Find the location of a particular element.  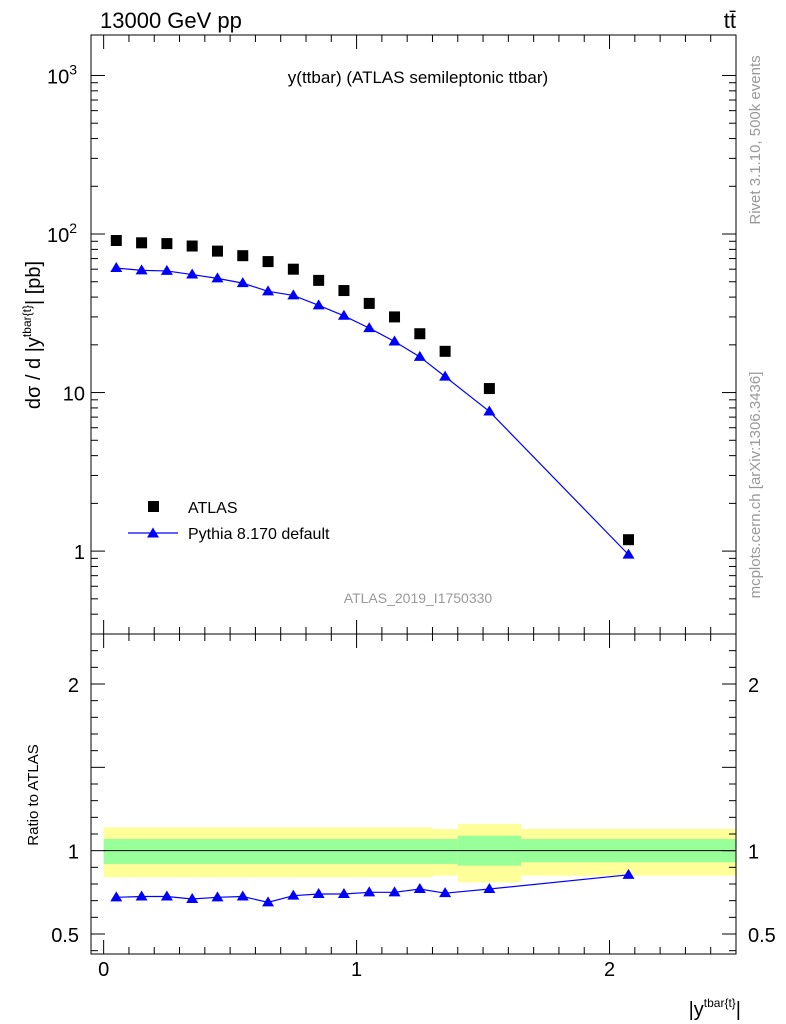

rivet-version-label: Rivet 3.1.10, 500k events is located at coordinates (755, 139).